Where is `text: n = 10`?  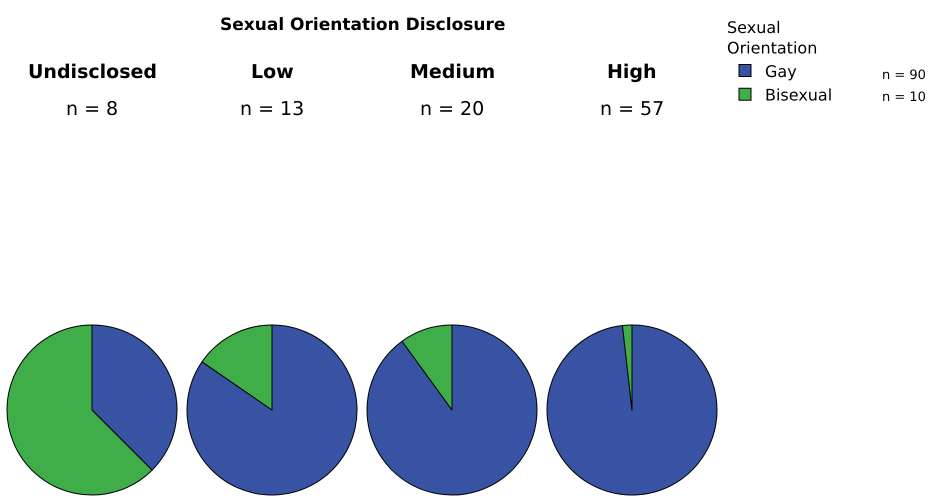
text: n = 10 is located at coordinates (904, 97).